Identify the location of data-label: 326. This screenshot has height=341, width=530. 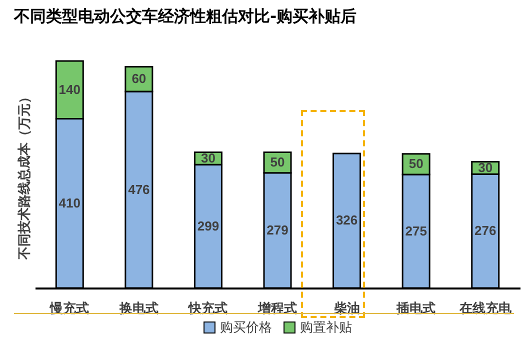
(347, 220).